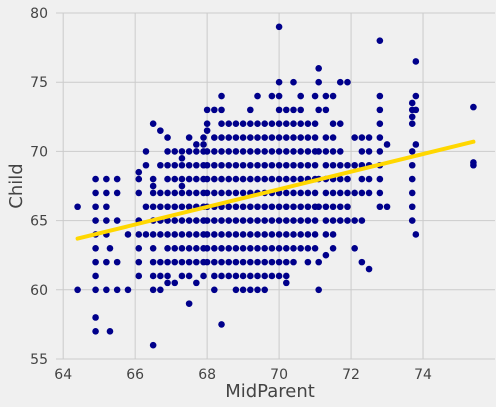  Describe the element at coordinates (63, 375) in the screenshot. I see `x-tick-label: 64` at that location.